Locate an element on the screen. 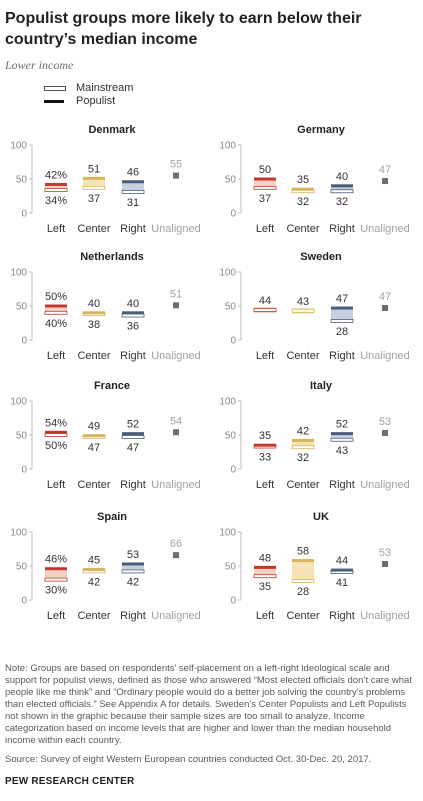 The image size is (423, 801). legend-item-mainstream: Mainstream is located at coordinates (88, 88).